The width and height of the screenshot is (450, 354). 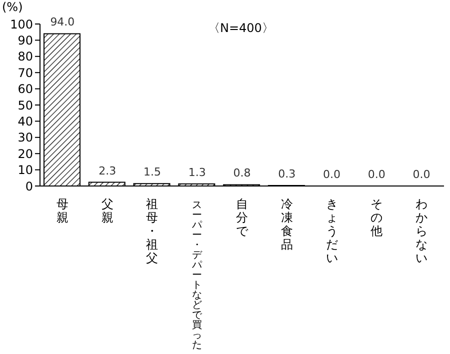 What do you see at coordinates (242, 173) in the screenshot?
I see `data-label: 0.8` at bounding box center [242, 173].